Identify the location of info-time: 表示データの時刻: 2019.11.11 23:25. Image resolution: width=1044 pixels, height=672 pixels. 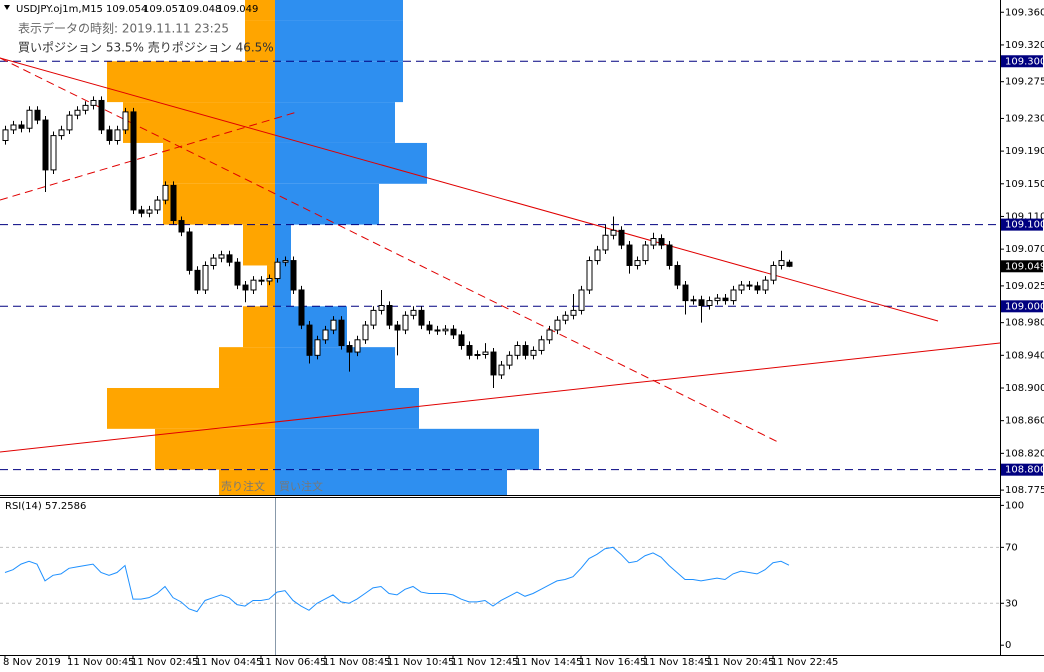
(123, 28).